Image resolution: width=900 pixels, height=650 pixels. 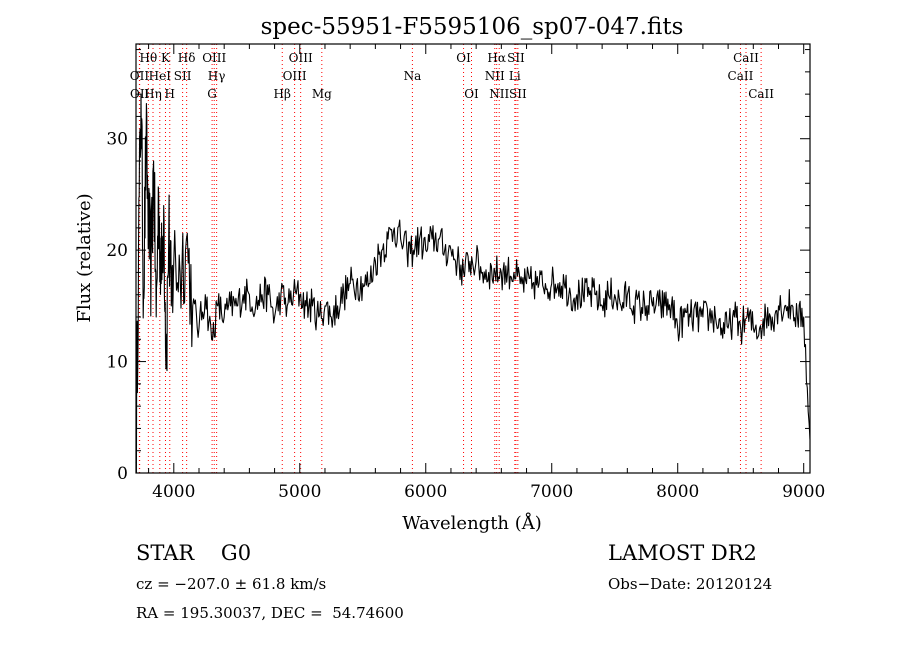 I want to click on survey-name: LAMOST DR2, so click(x=682, y=553).